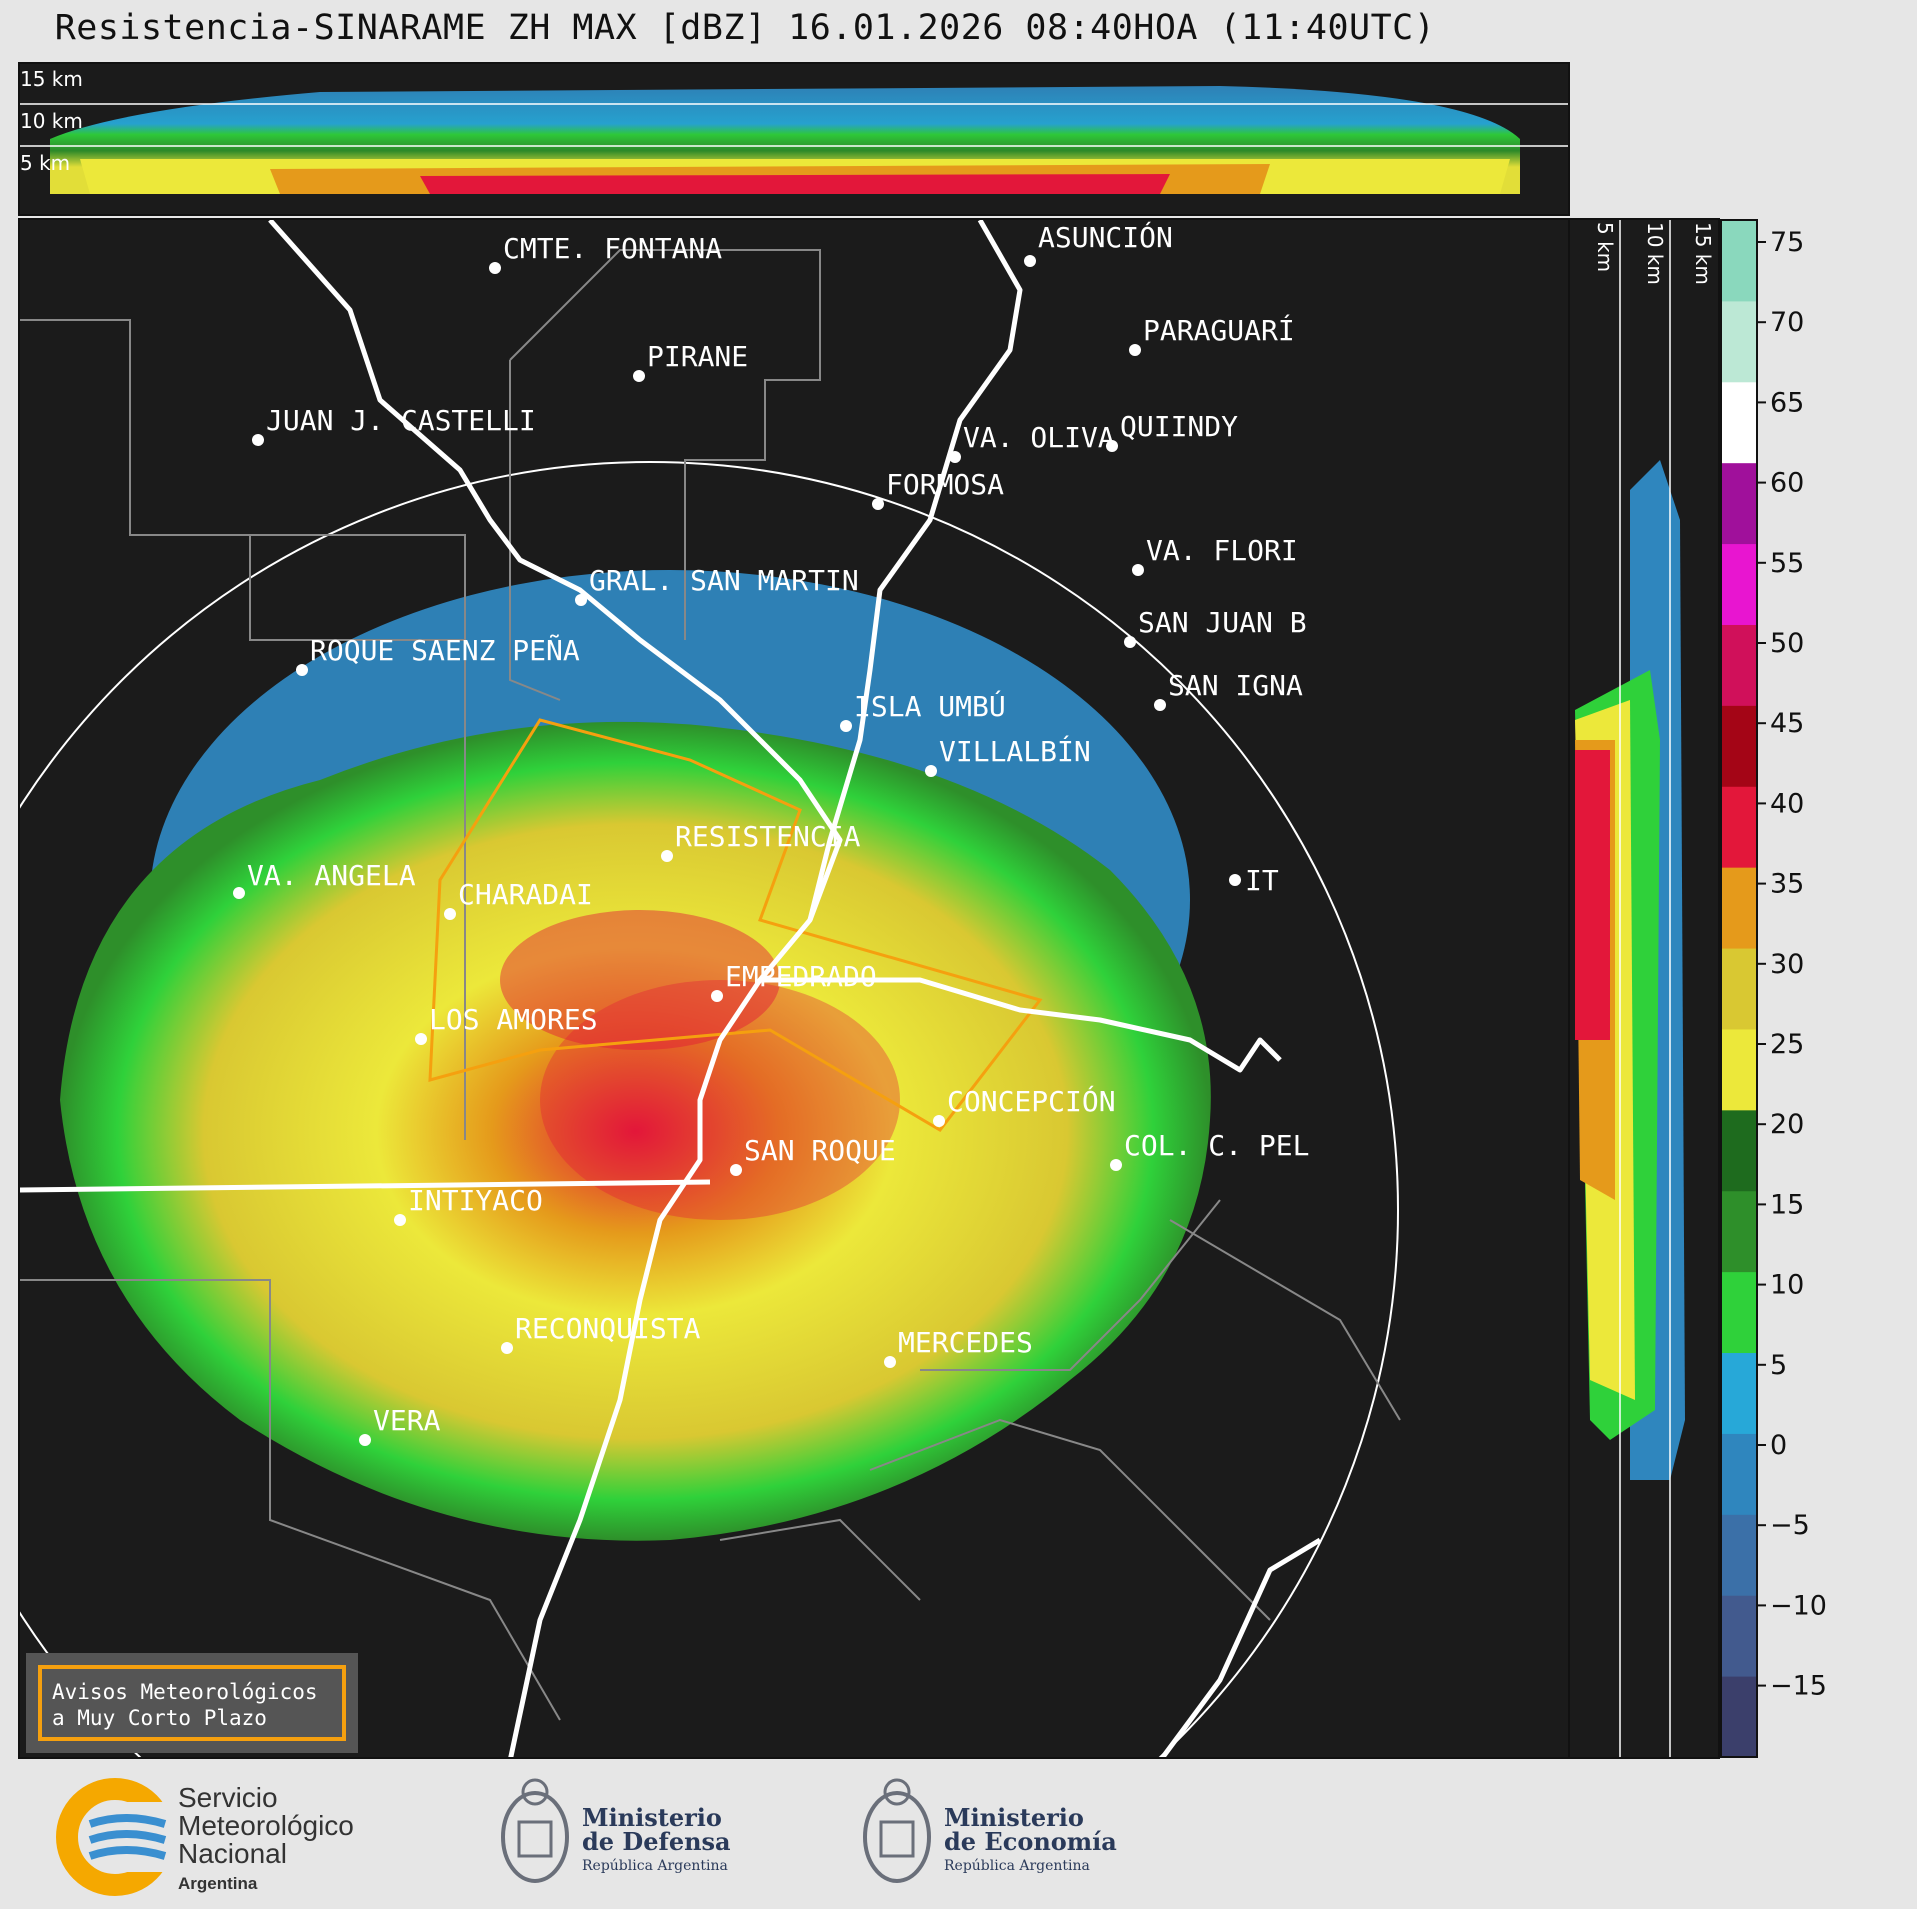 The height and width of the screenshot is (1909, 1917). What do you see at coordinates (1778, 1365) in the screenshot?
I see `colorbar-tick-label: 5` at bounding box center [1778, 1365].